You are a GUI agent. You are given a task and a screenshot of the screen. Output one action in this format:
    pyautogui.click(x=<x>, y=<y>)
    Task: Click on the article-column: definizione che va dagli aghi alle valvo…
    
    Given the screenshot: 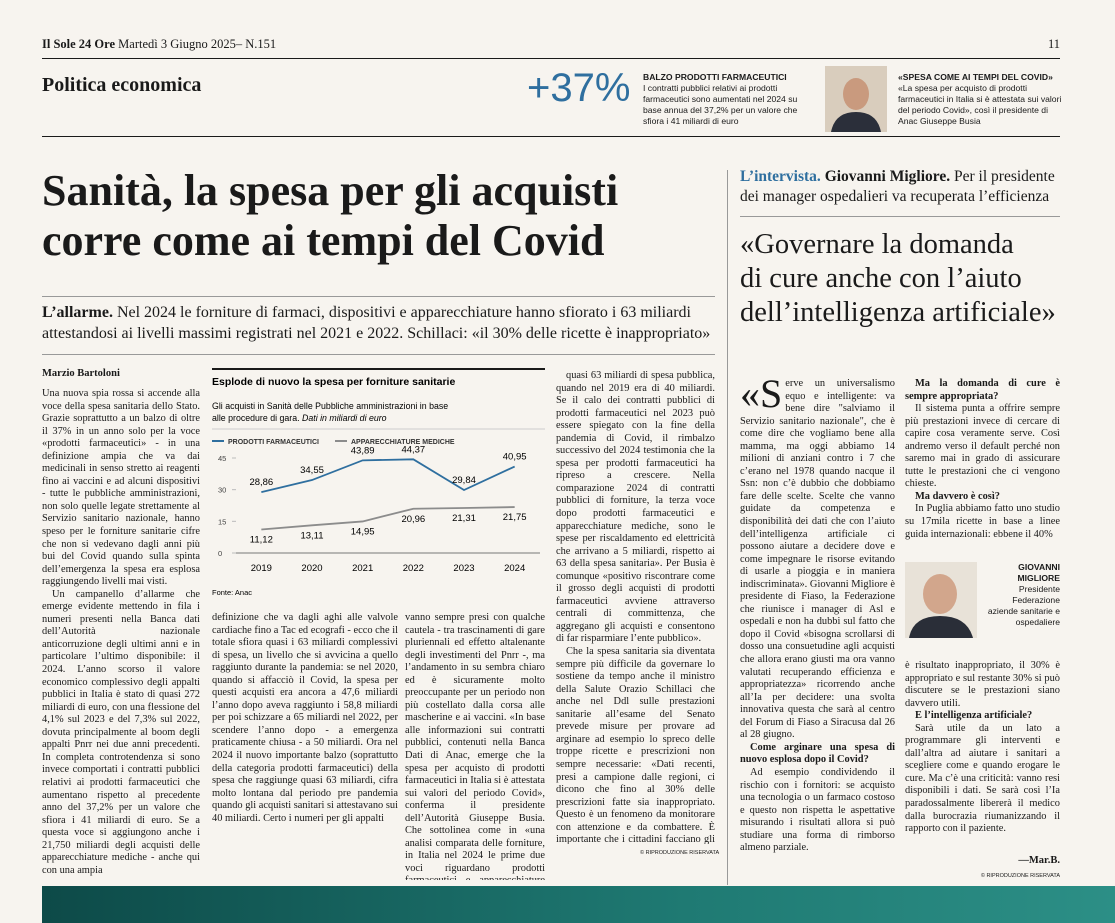 What is the action you would take?
    pyautogui.click(x=305, y=746)
    